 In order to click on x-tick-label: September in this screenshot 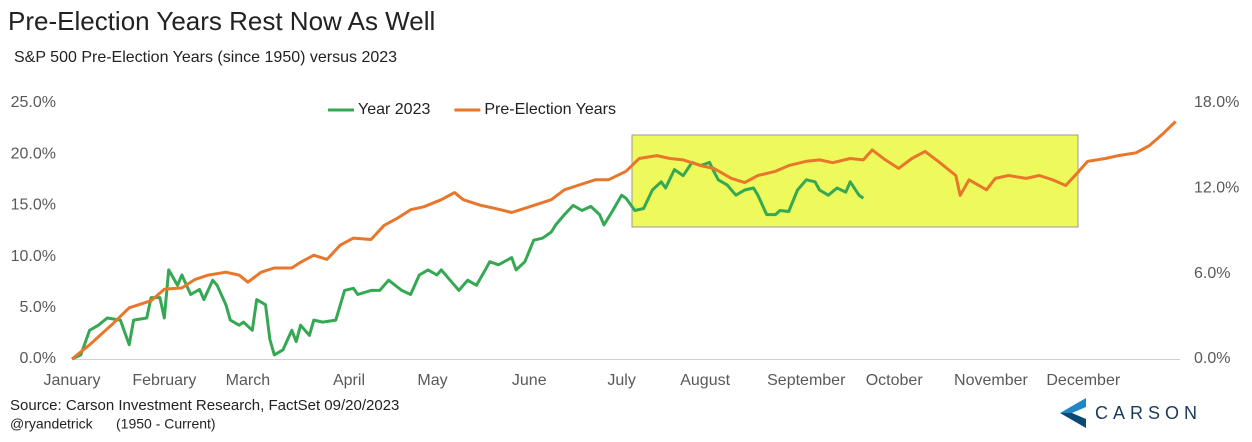, I will do `click(806, 380)`.